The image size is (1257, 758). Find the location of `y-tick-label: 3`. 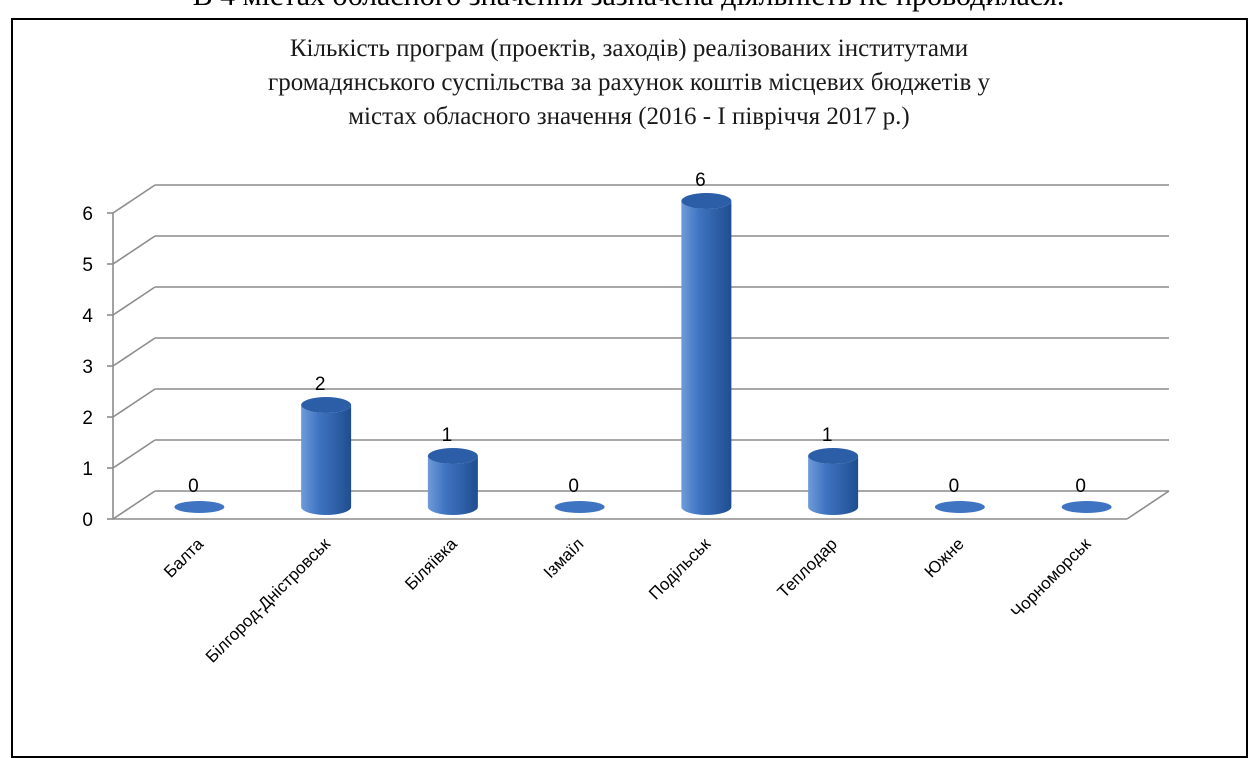

y-tick-label: 3 is located at coordinates (87, 367).